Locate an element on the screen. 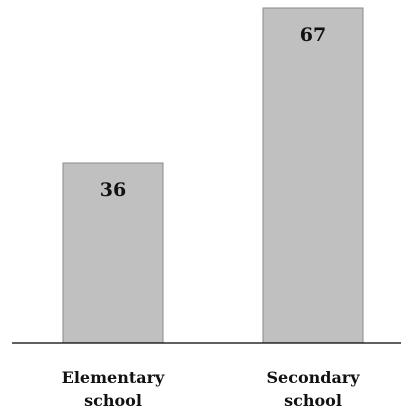 This screenshot has height=411, width=401. bar-elementary-school is located at coordinates (113, 253).